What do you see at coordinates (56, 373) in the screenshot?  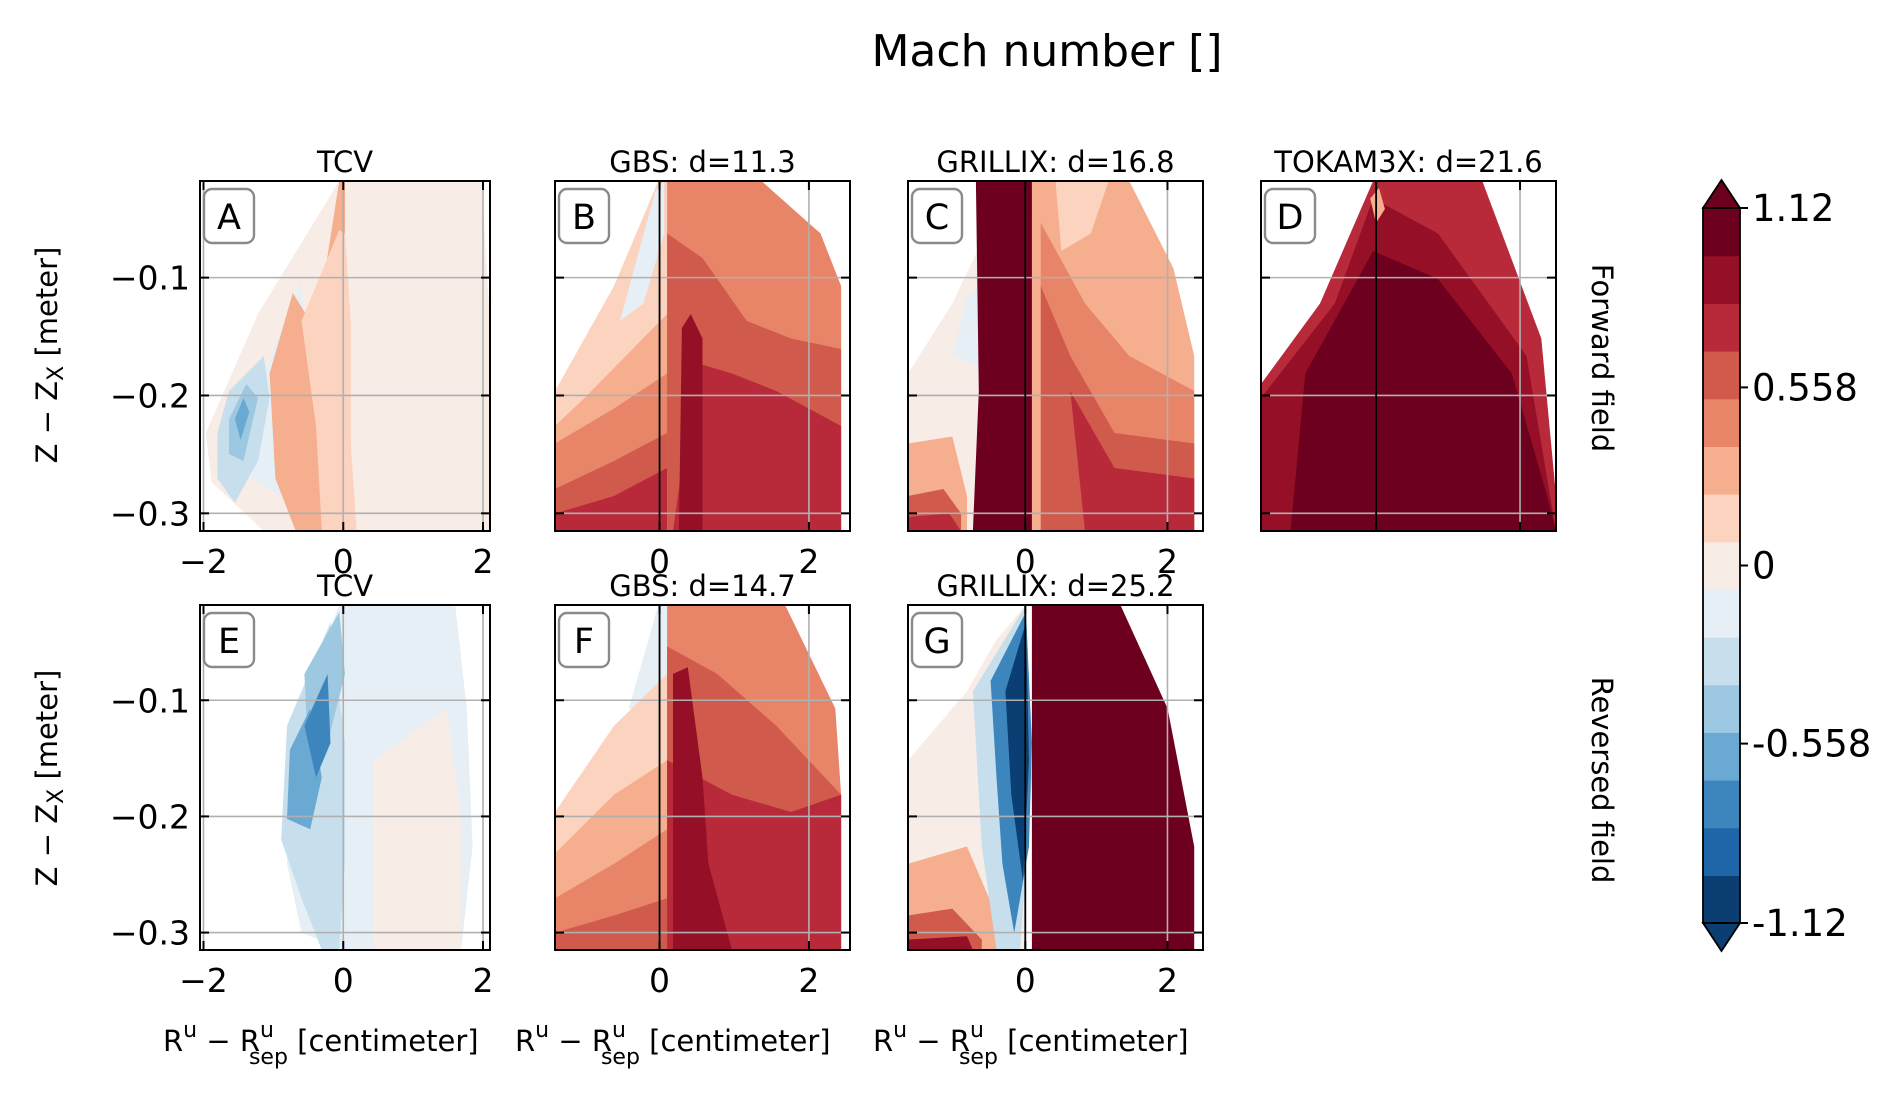 I see `ylabel-sub: X` at bounding box center [56, 373].